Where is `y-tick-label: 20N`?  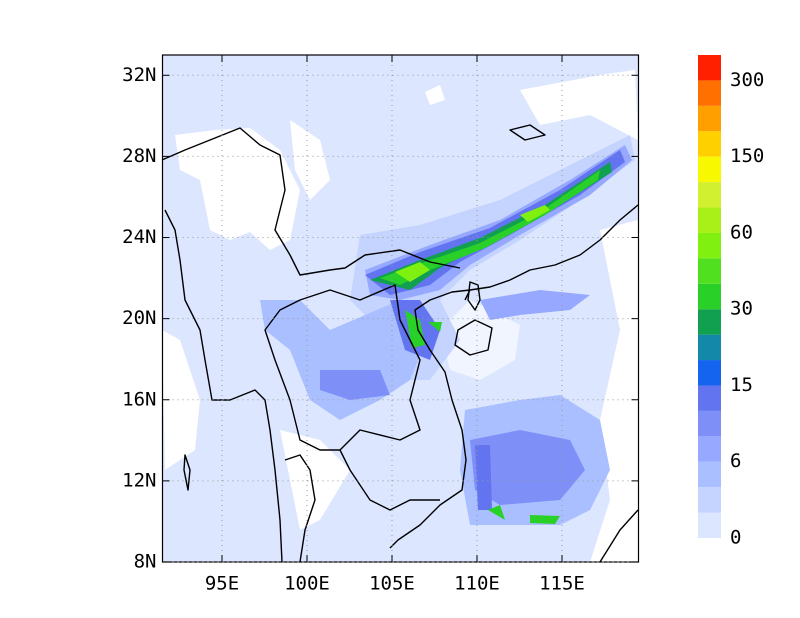 y-tick-label: 20N is located at coordinates (139, 318).